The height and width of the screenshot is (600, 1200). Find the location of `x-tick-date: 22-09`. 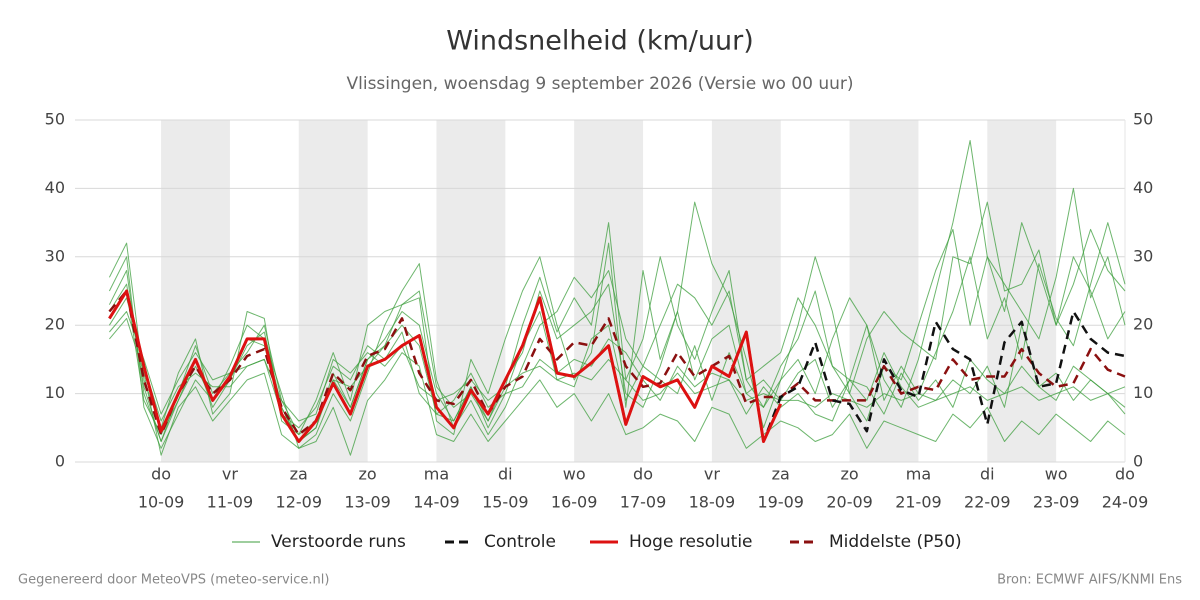

x-tick-date: 22-09 is located at coordinates (987, 502).